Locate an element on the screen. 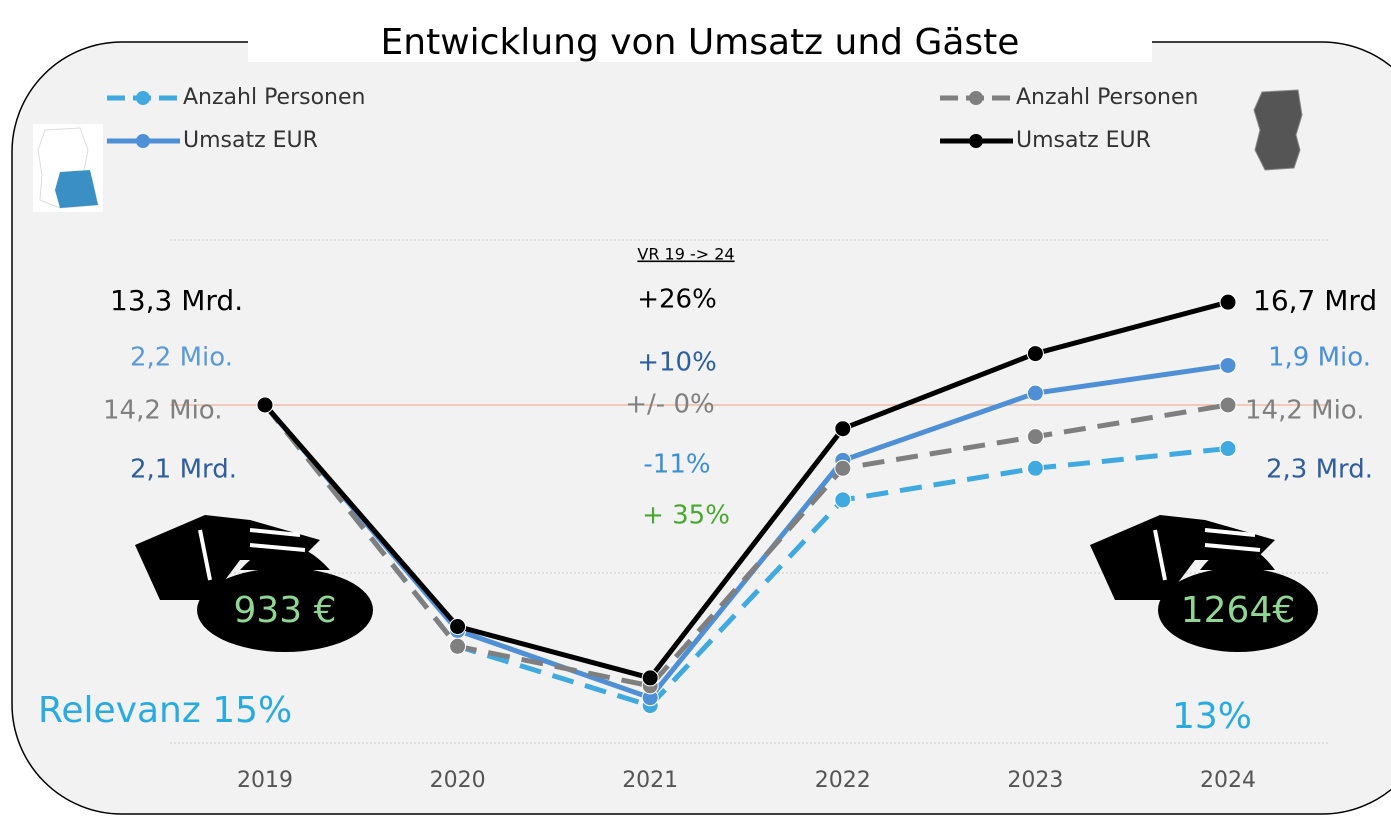 Image resolution: width=1391 pixels, height=829 pixels. annotation: 933 € is located at coordinates (284, 610).